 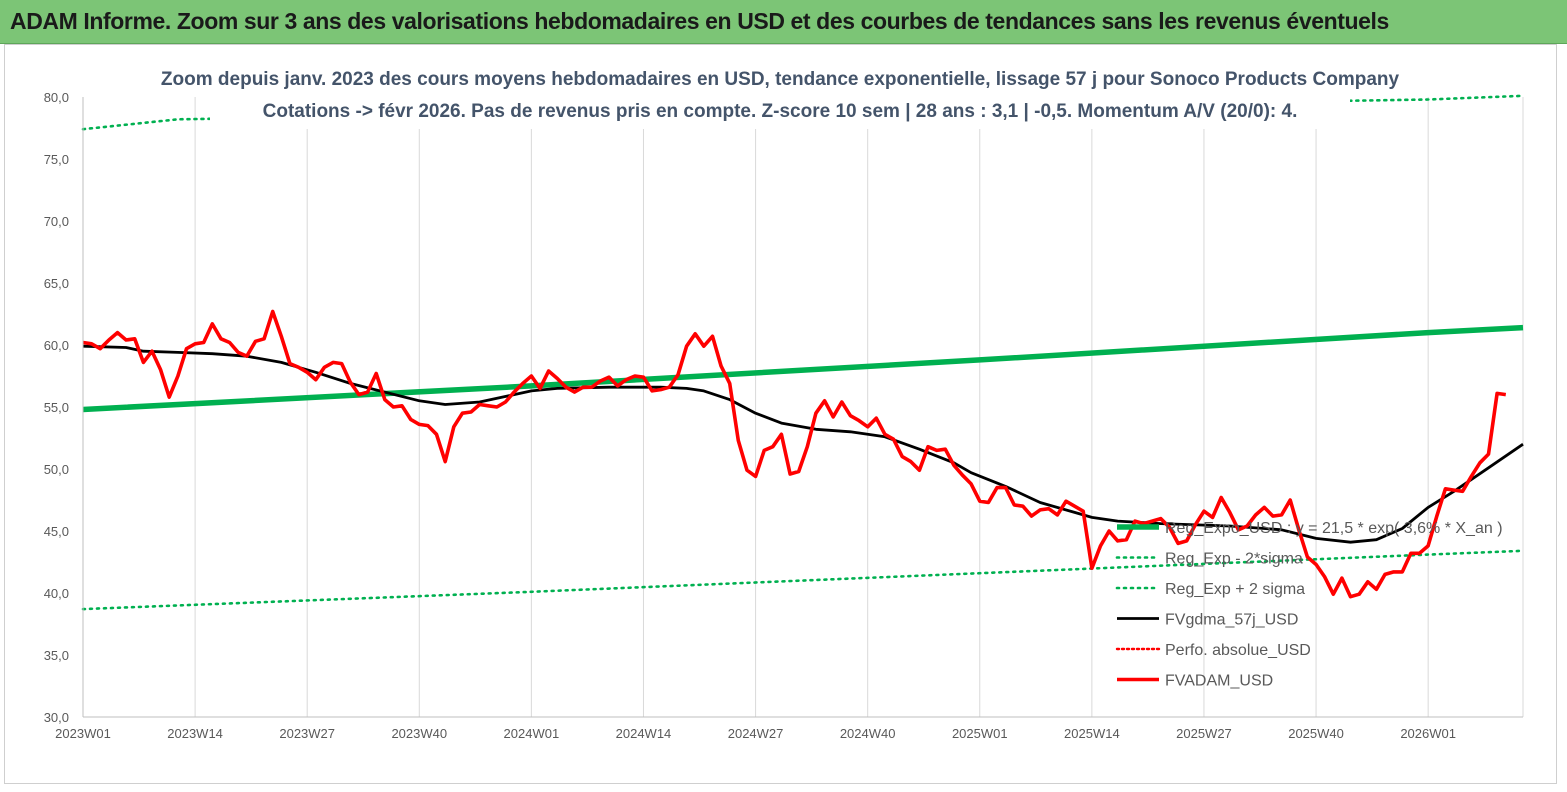 I want to click on x-tick-label: 2024W40, so click(x=868, y=733).